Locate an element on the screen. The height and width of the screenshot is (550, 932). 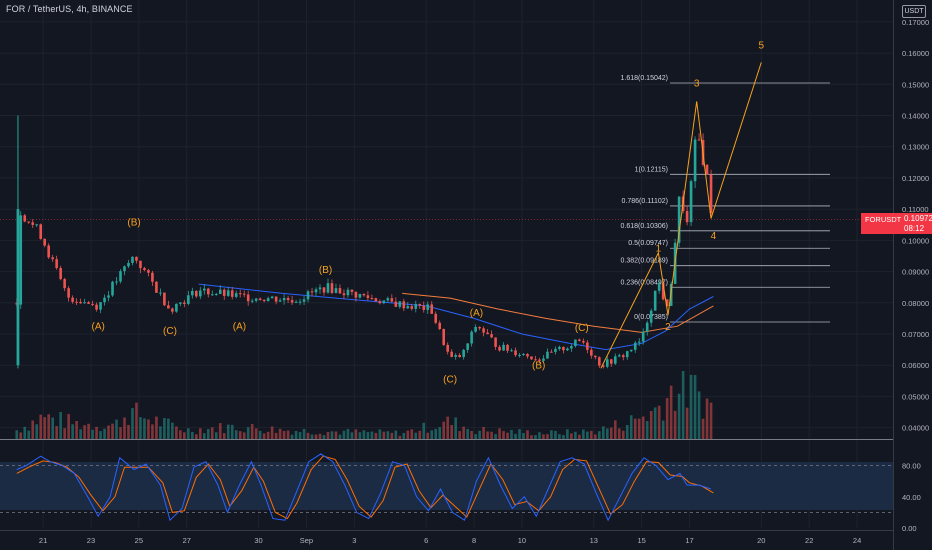
stoch-band is located at coordinates (446, 486).